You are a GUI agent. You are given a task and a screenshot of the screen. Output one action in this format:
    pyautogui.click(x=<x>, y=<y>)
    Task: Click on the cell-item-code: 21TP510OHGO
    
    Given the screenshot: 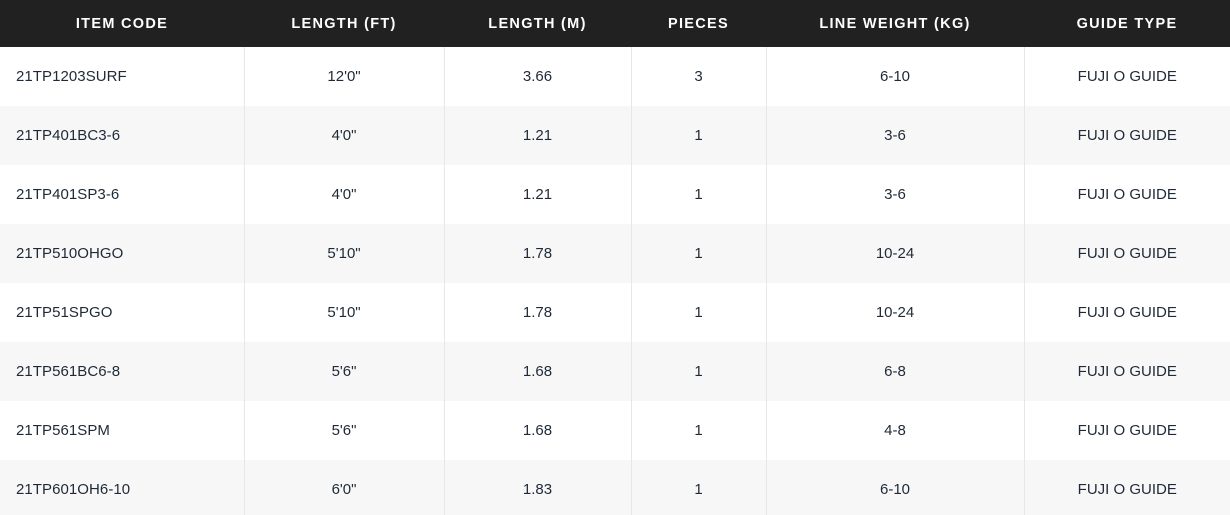 What is the action you would take?
    pyautogui.click(x=70, y=253)
    